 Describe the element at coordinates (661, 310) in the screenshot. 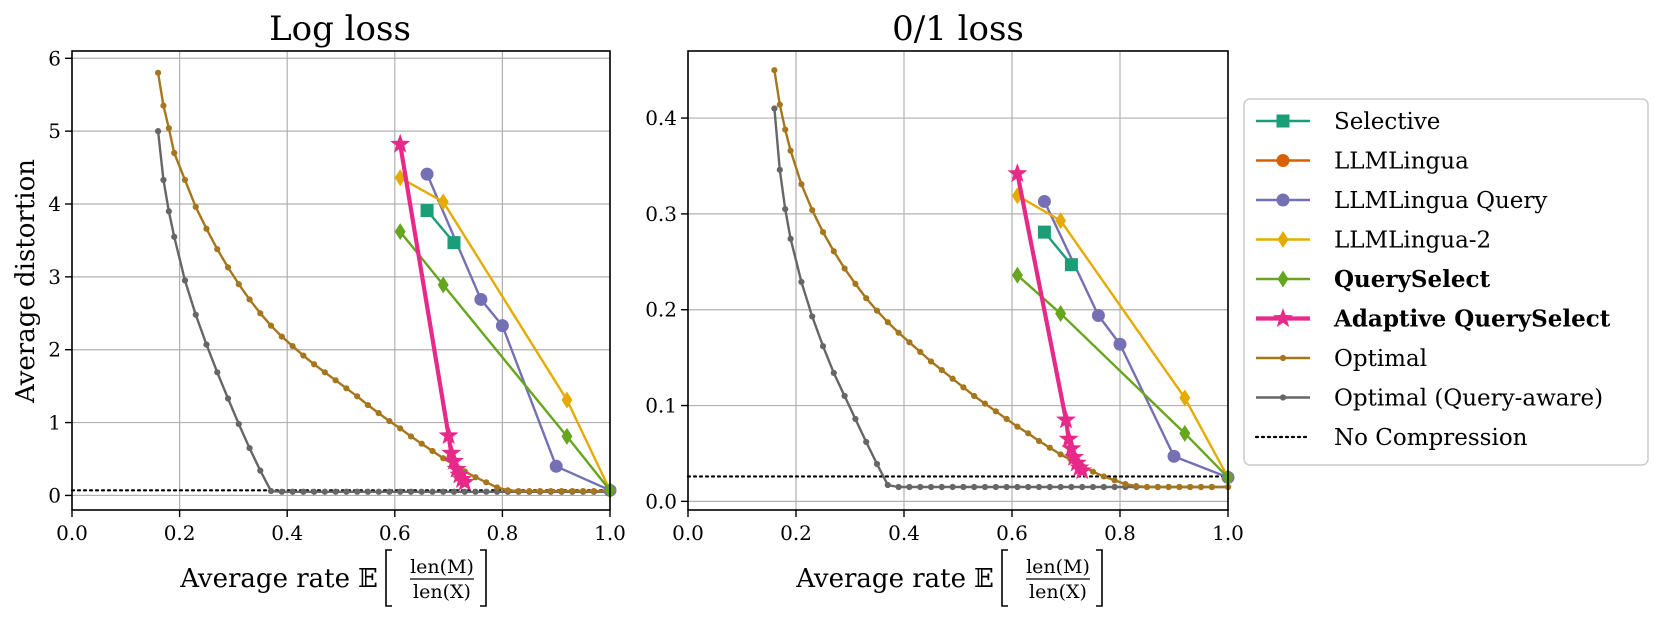

I see `zero-one-loss-ytick-label: 0.2` at that location.